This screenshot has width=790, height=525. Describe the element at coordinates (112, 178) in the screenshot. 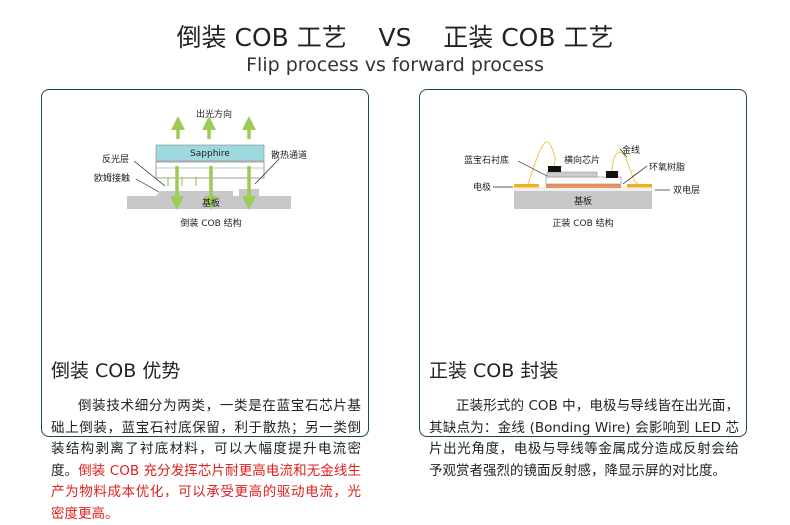

I see `ohmic-label: 欧姆接触` at that location.